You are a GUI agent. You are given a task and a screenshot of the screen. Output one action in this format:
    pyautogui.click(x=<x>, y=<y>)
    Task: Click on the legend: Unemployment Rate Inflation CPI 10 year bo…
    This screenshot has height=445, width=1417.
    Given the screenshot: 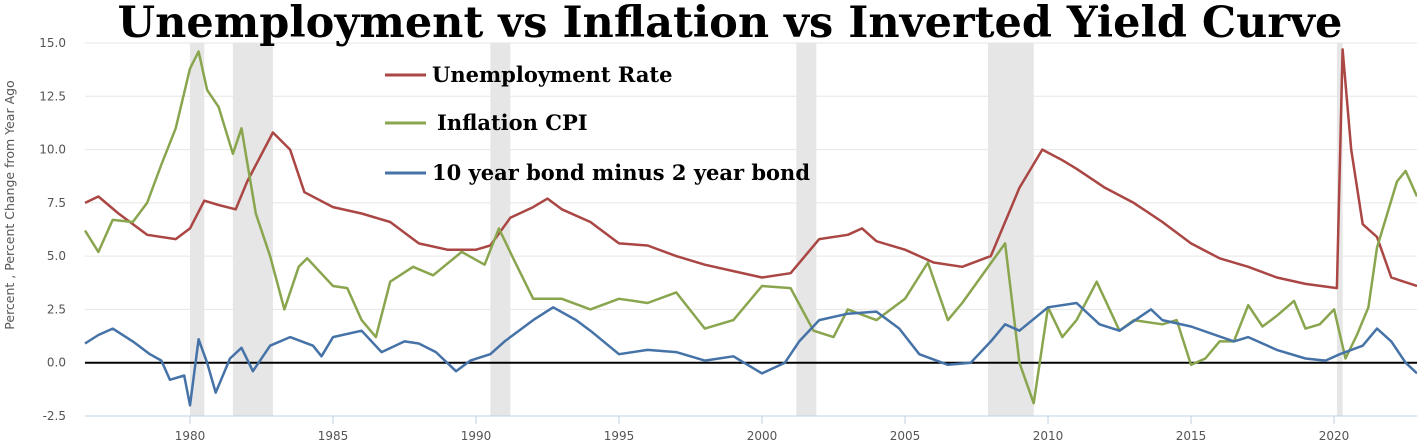 What is the action you would take?
    pyautogui.click(x=597, y=123)
    